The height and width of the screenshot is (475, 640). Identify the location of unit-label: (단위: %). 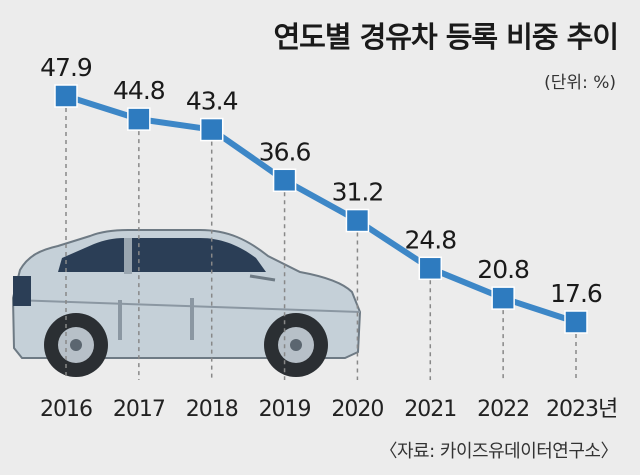
(580, 83).